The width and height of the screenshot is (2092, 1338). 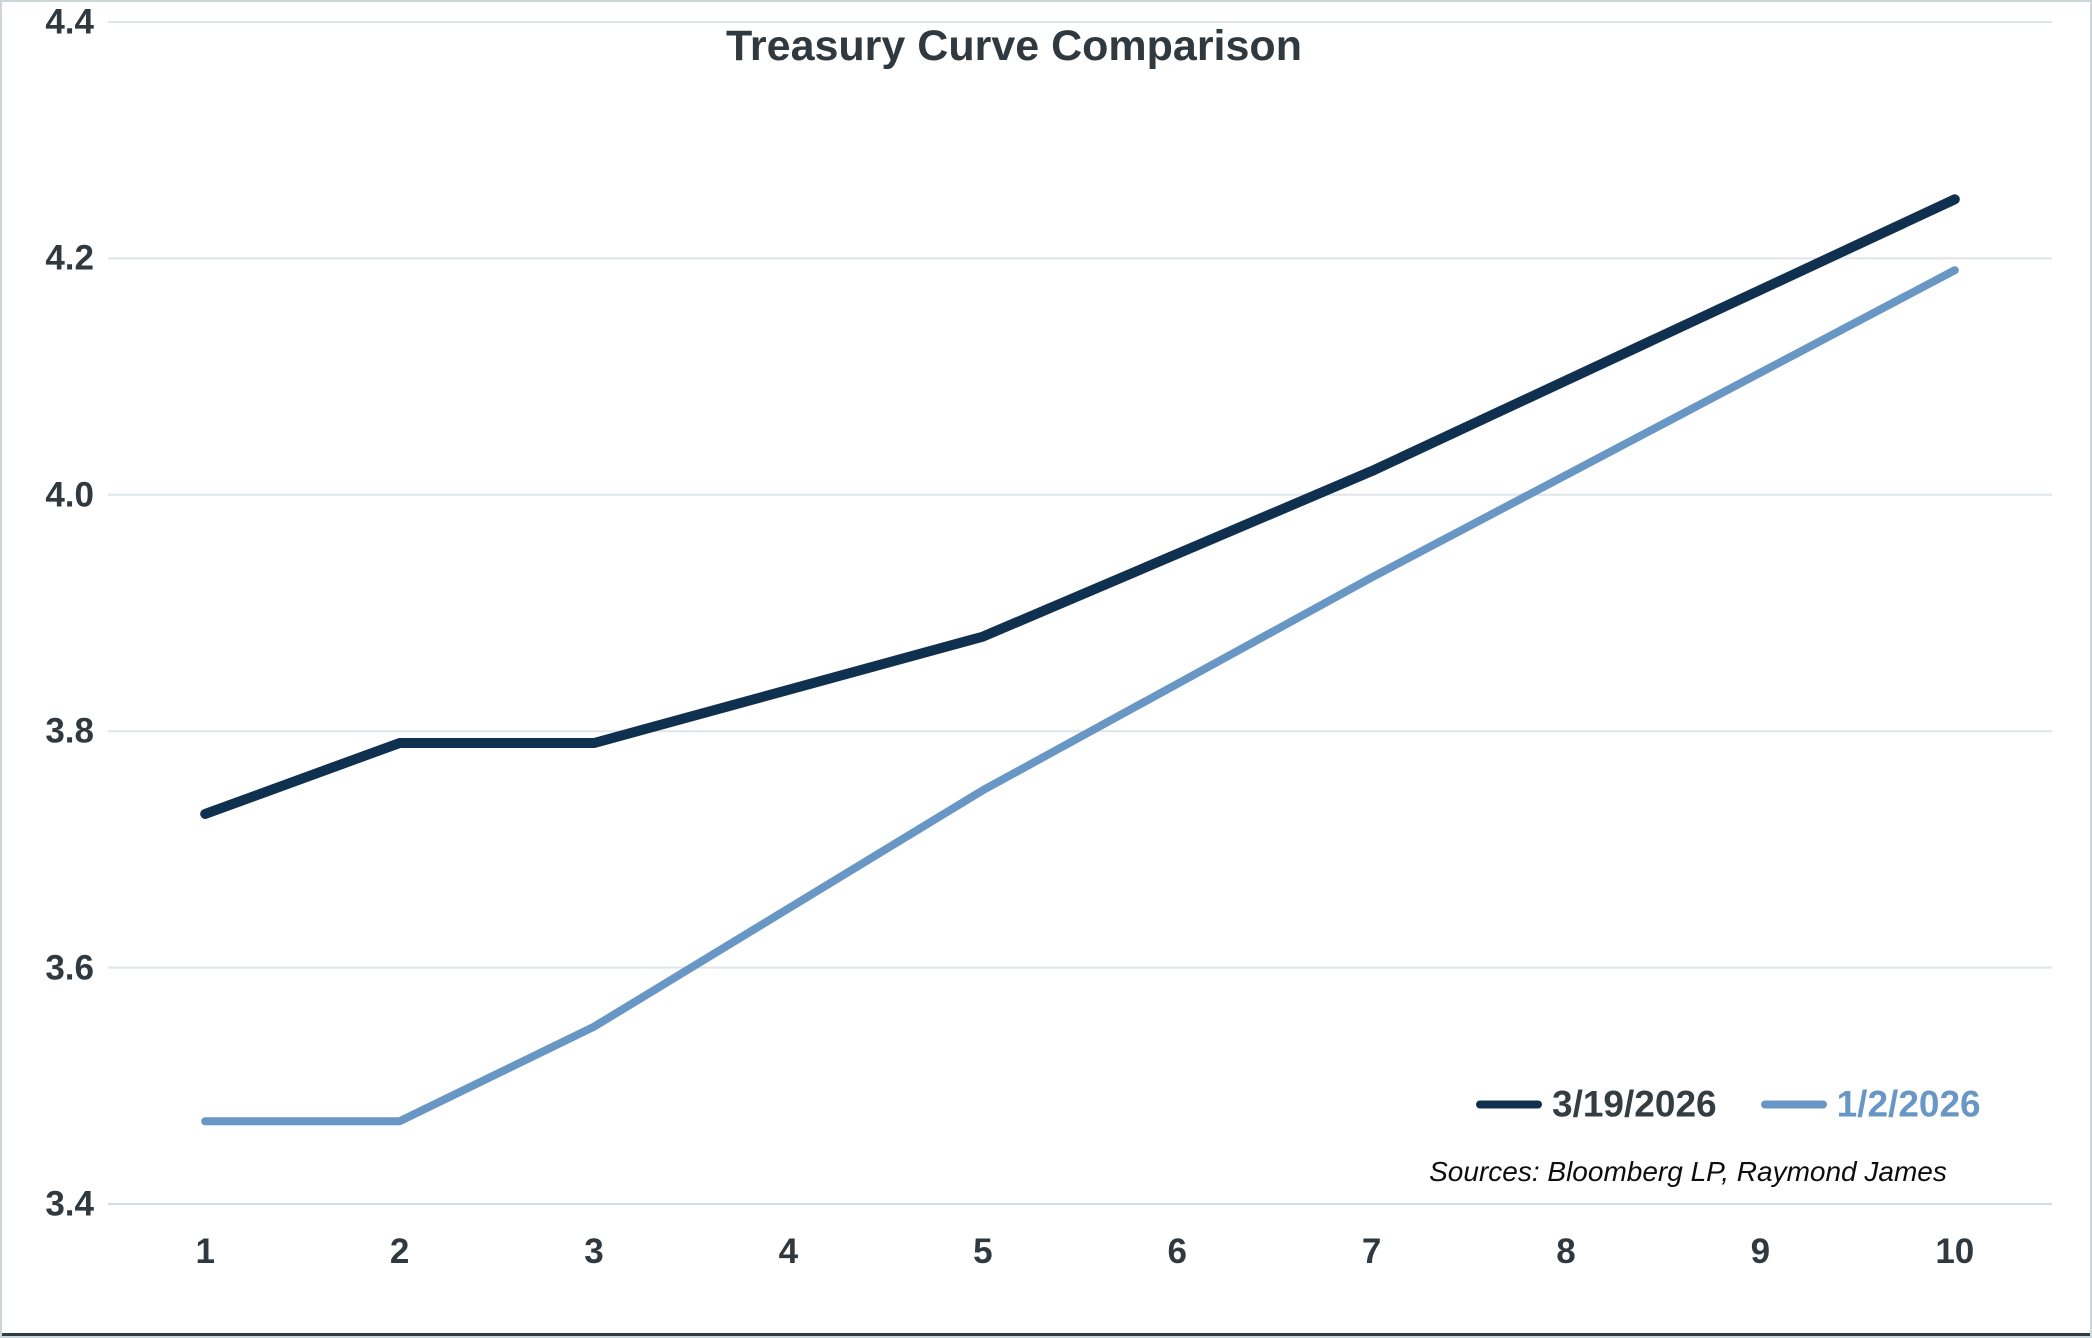 What do you see at coordinates (1634, 1104) in the screenshot?
I see `series1-legend-label: 3/19/2026` at bounding box center [1634, 1104].